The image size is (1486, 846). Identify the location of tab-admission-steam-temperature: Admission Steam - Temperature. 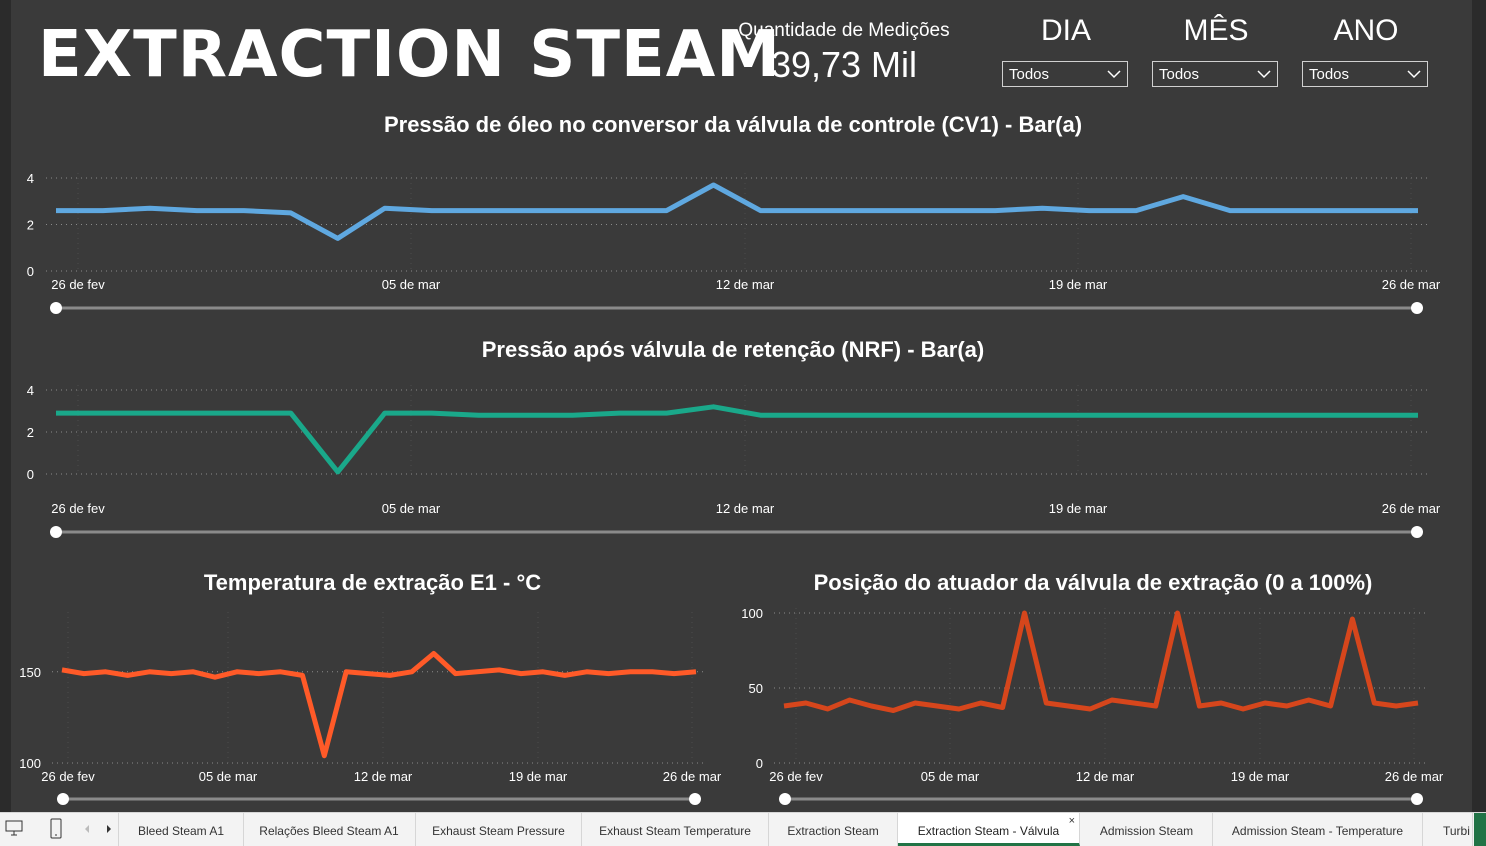
(1318, 829).